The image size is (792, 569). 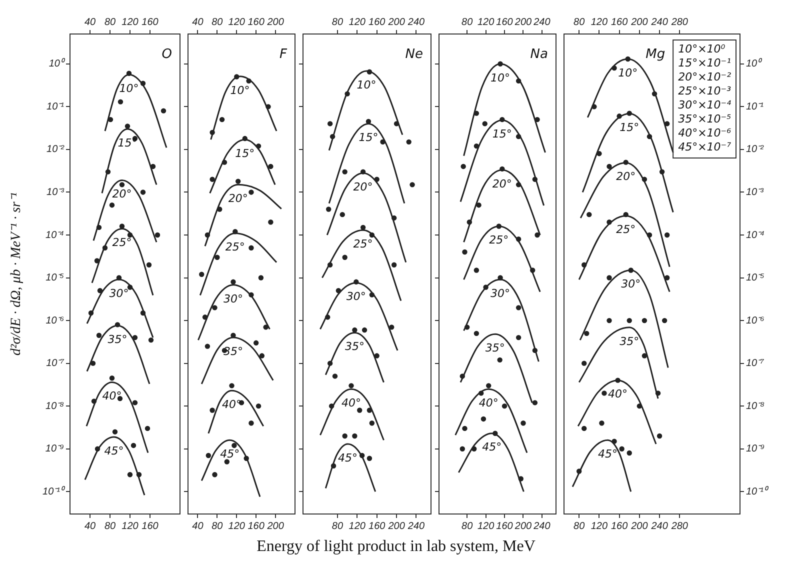 What do you see at coordinates (90, 22) in the screenshot?
I see `x-tick-label: 40` at bounding box center [90, 22].